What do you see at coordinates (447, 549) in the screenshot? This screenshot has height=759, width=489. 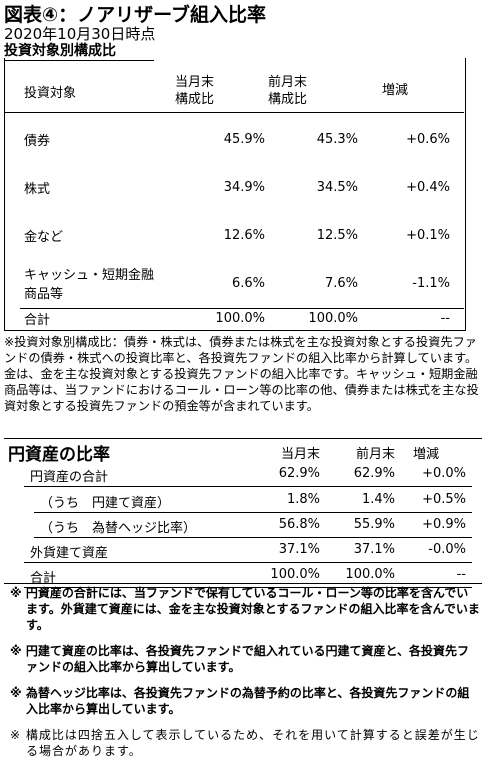 I see `cell: -0.0%` at bounding box center [447, 549].